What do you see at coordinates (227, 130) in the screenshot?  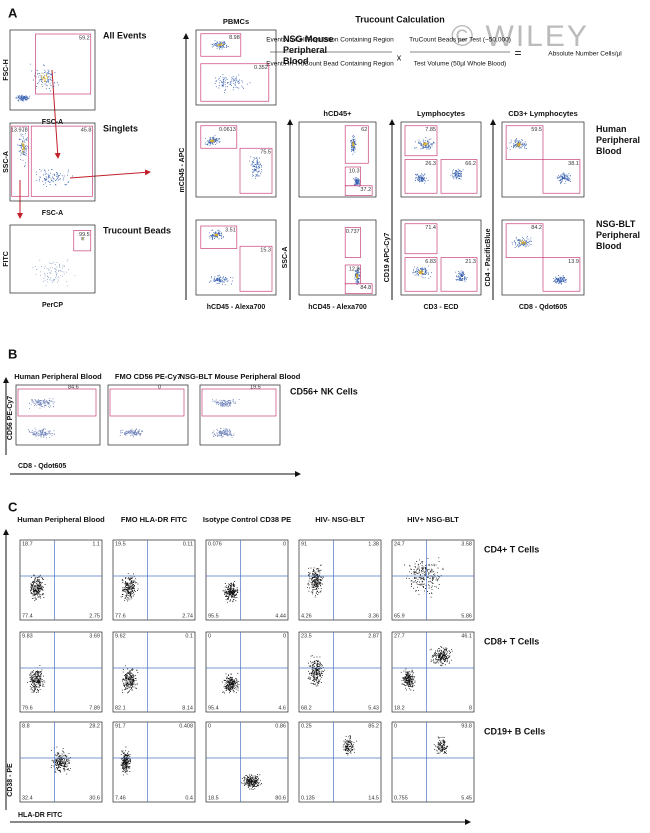 I see `gate-value: 0.0613` at bounding box center [227, 130].